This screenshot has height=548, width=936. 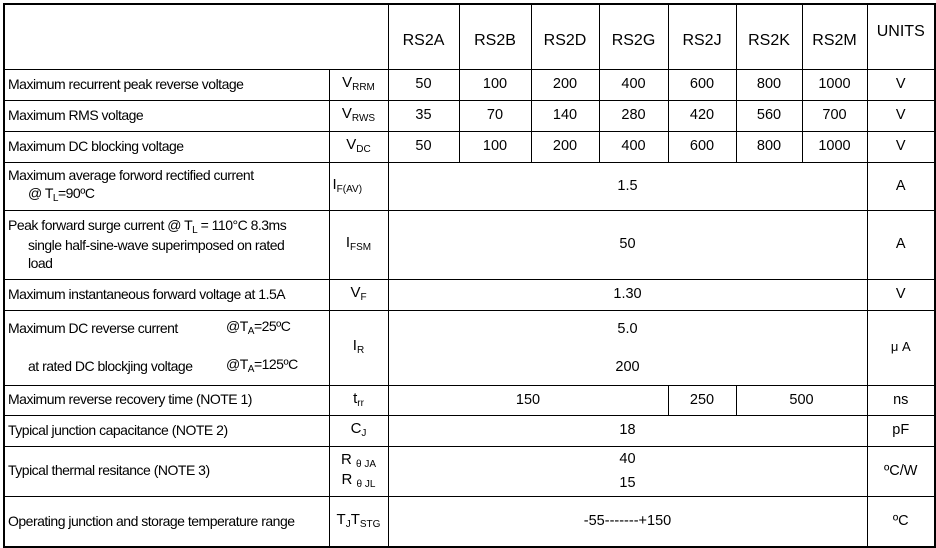 I want to click on param-label: Maximum recurrent peak reverse voltage, so click(x=166, y=84).